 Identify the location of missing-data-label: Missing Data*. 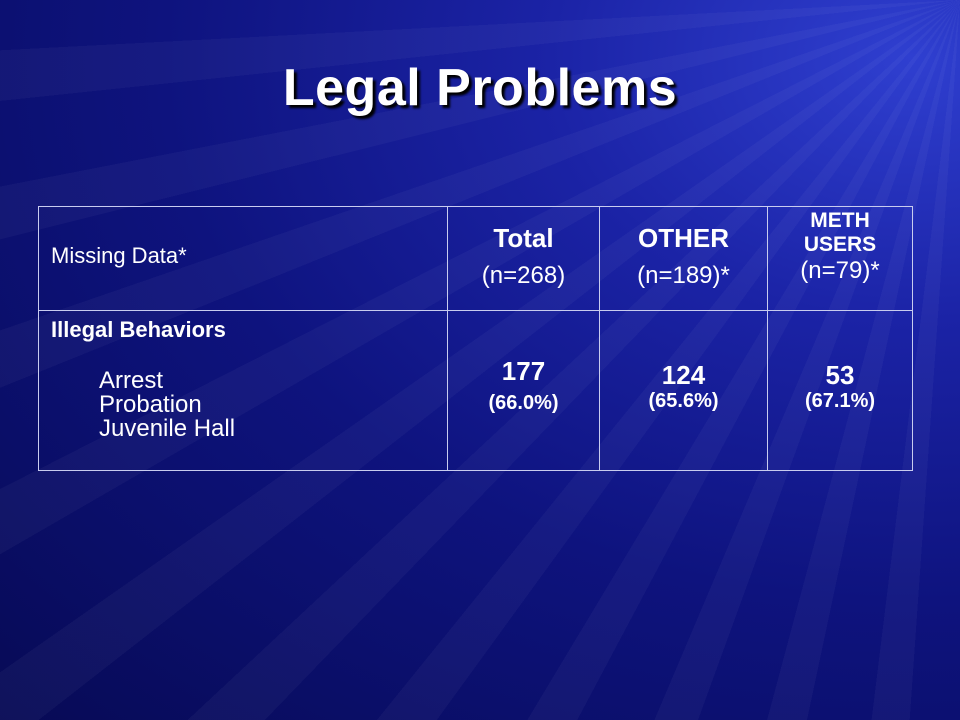
(119, 255).